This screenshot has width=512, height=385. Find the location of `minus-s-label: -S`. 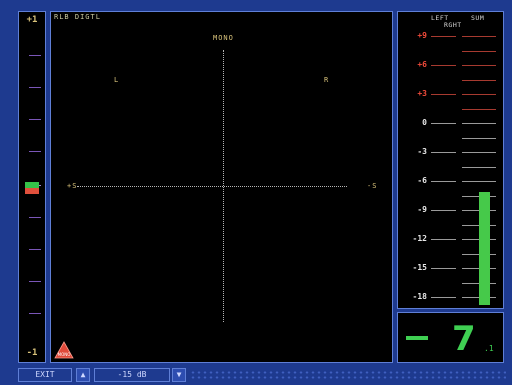

minus-s-label: -S is located at coordinates (372, 186).